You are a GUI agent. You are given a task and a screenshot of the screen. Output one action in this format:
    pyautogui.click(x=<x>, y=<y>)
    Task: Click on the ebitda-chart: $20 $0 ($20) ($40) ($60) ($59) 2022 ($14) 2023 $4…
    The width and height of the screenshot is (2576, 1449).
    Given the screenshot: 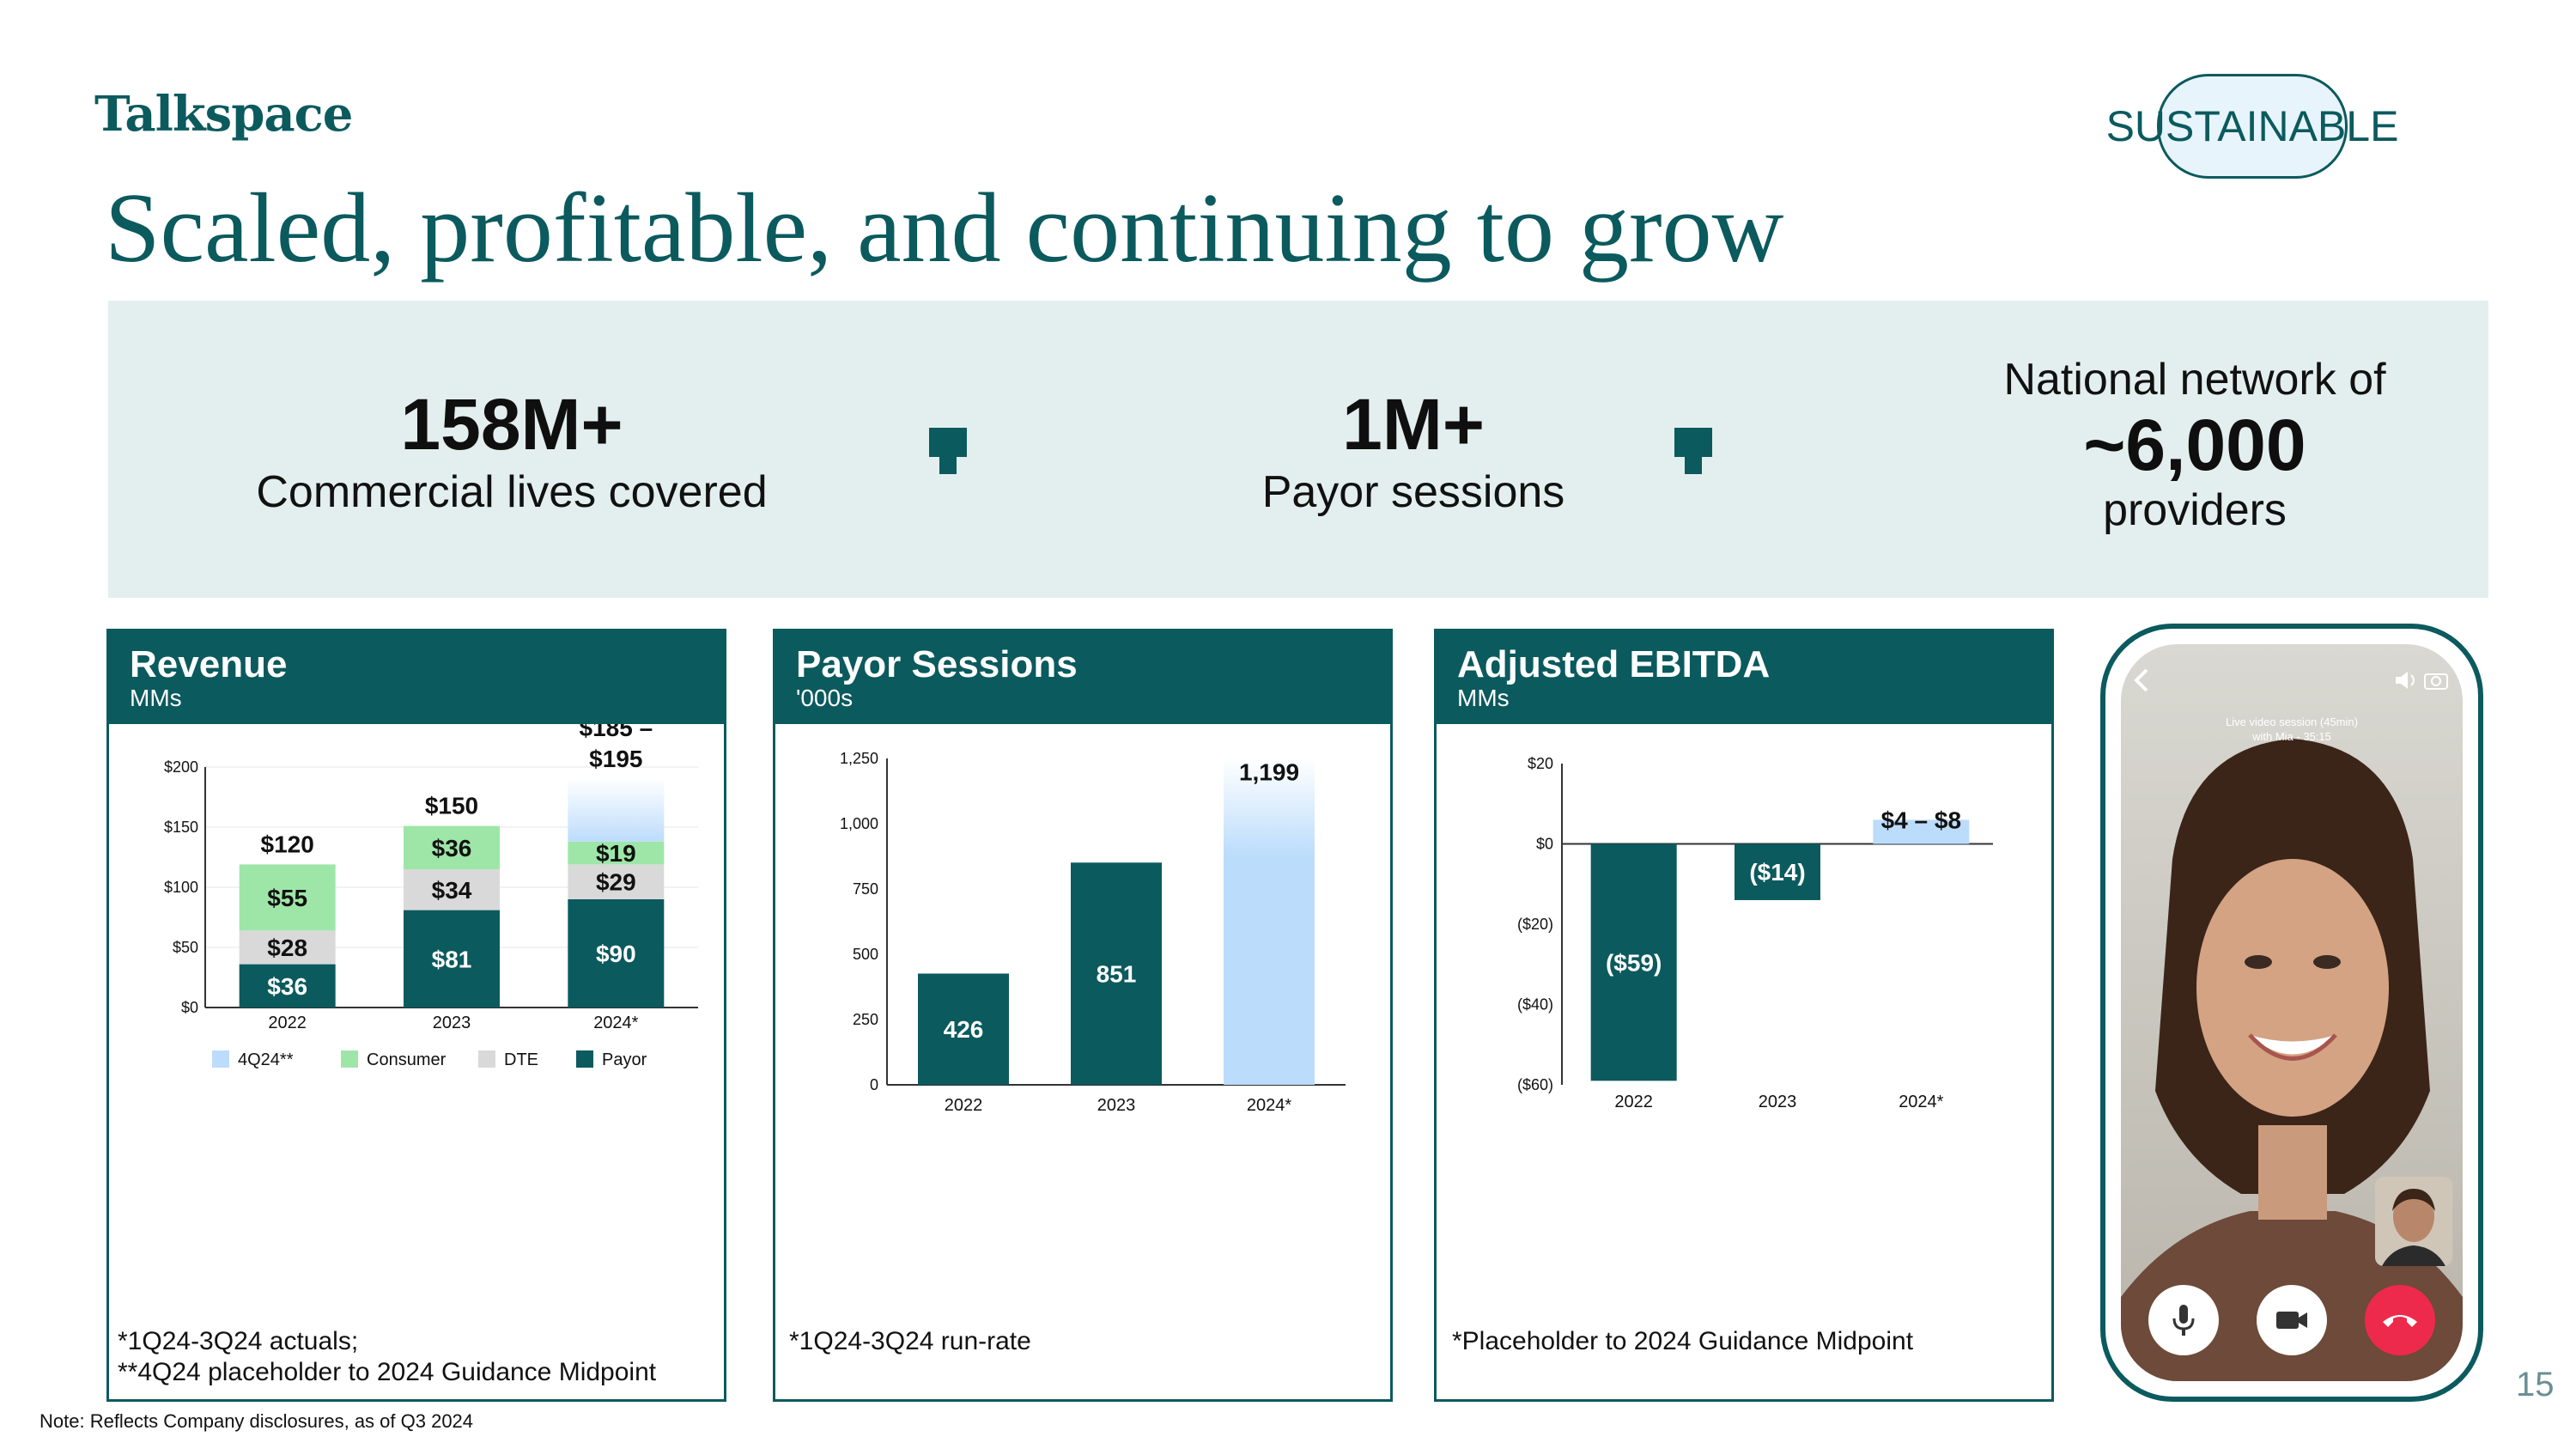 What is the action you would take?
    pyautogui.click(x=1755, y=933)
    